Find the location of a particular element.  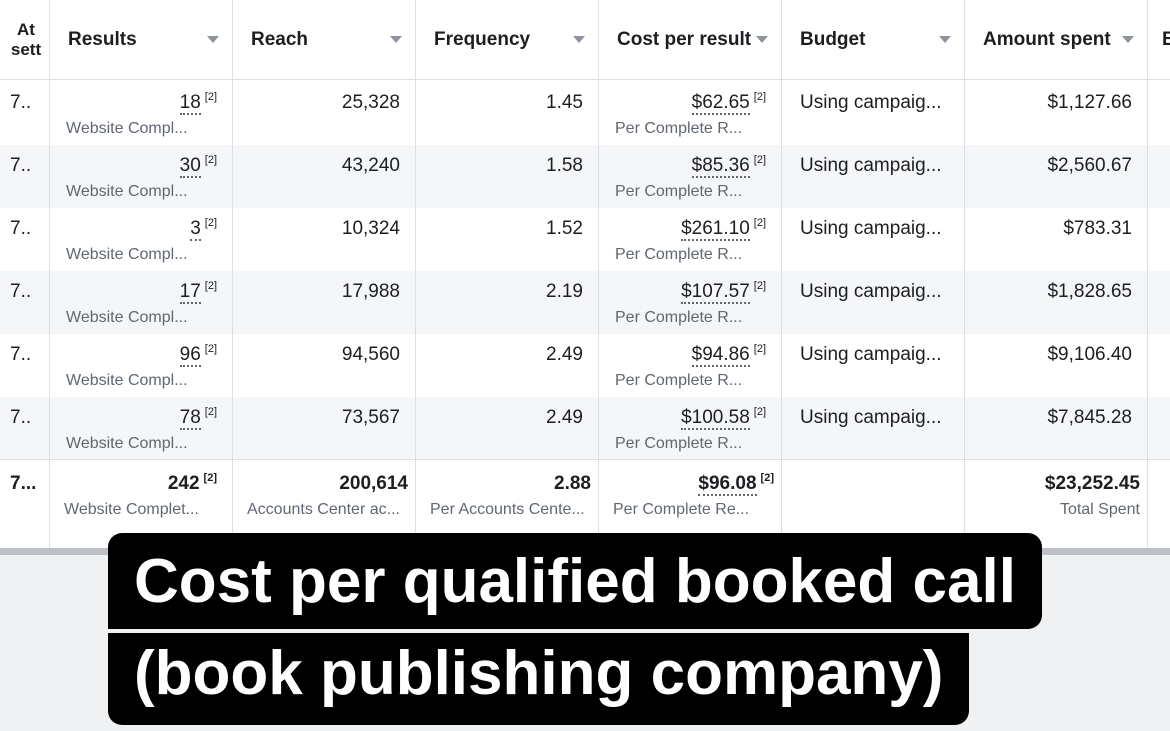

cell-reach: 94,560 is located at coordinates (324, 365).